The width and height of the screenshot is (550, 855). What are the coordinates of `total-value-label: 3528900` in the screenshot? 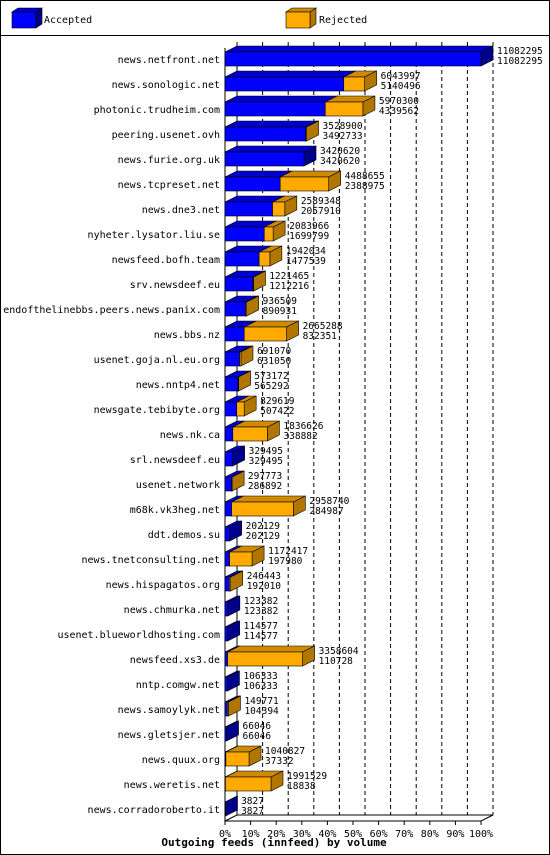 It's located at (343, 126).